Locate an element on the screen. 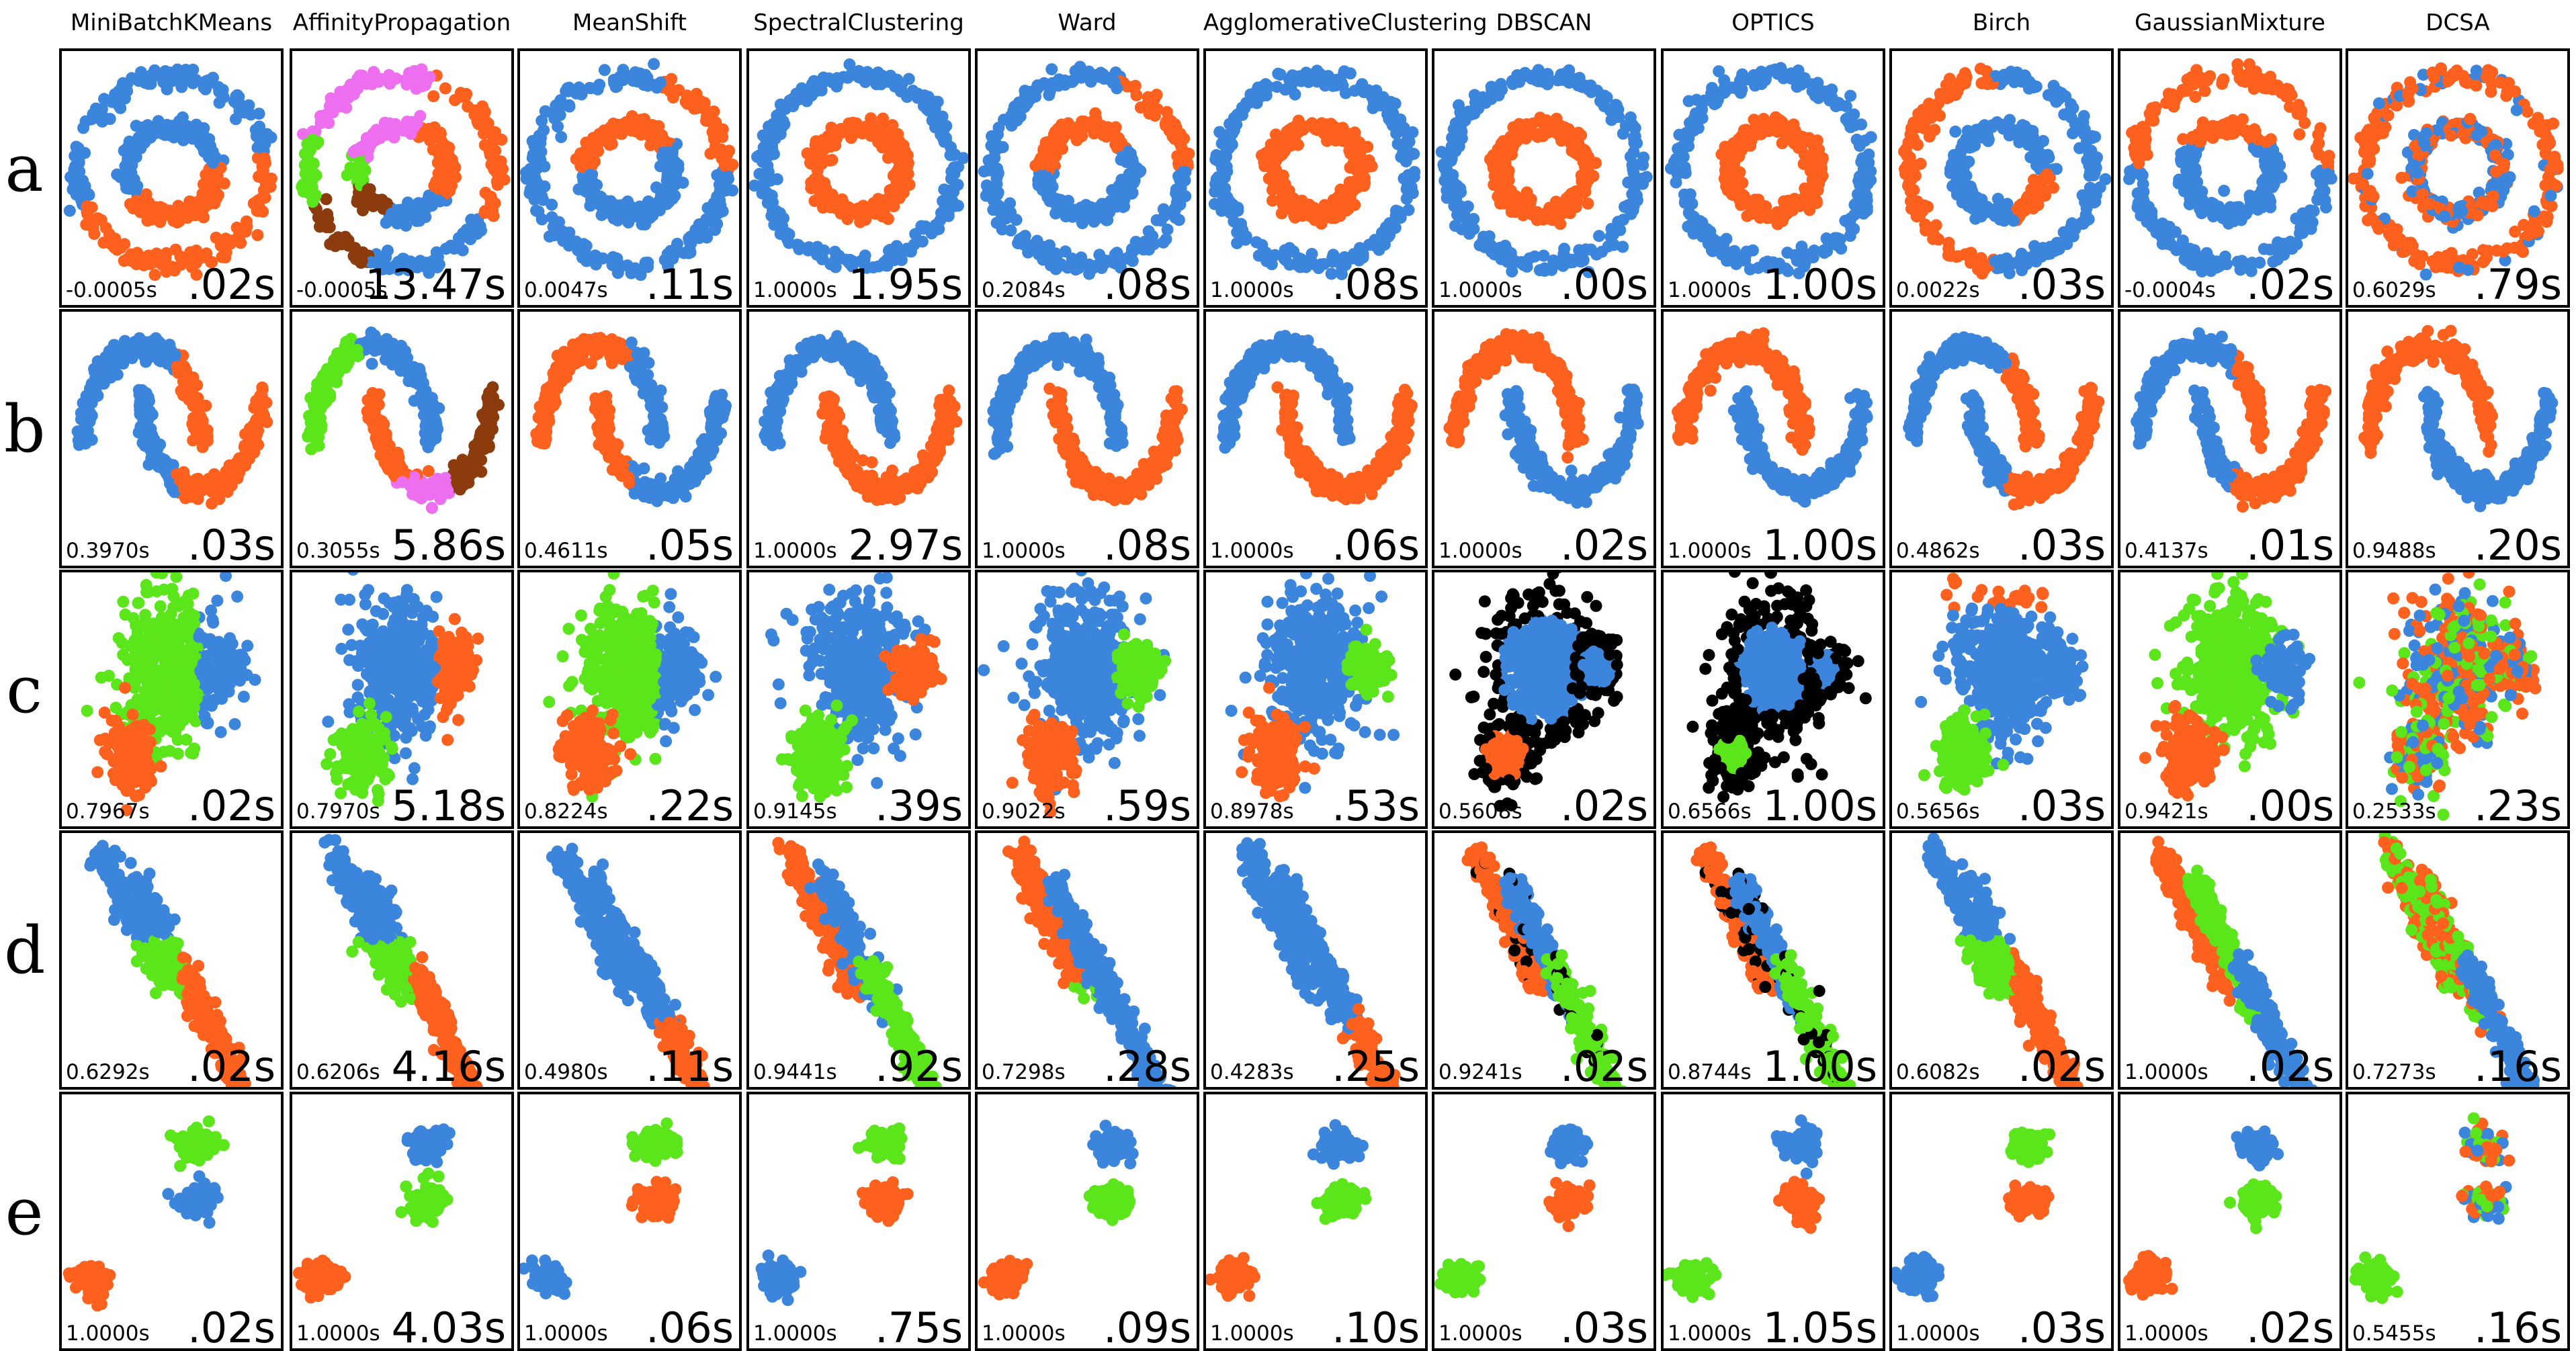 This screenshot has height=1351, width=2576. scatter-panel: -0.0005s .02s is located at coordinates (171, 178).